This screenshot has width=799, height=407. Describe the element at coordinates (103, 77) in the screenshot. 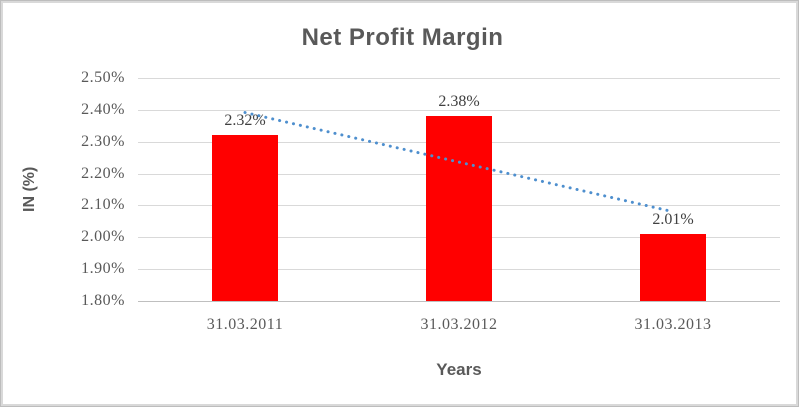

I see `y-tick-label: 2.50%` at that location.